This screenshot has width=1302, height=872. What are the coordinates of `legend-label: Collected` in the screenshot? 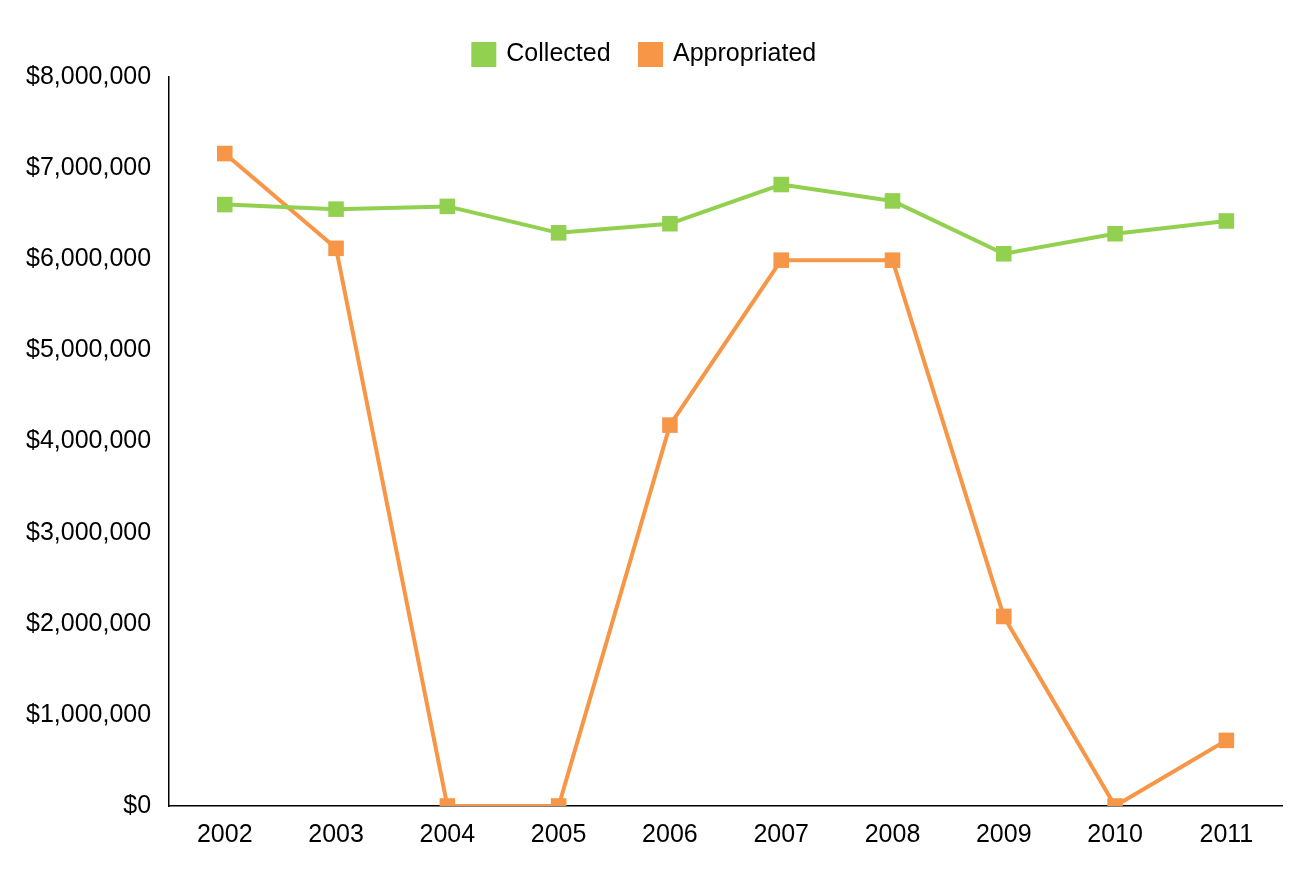 It's located at (558, 52).